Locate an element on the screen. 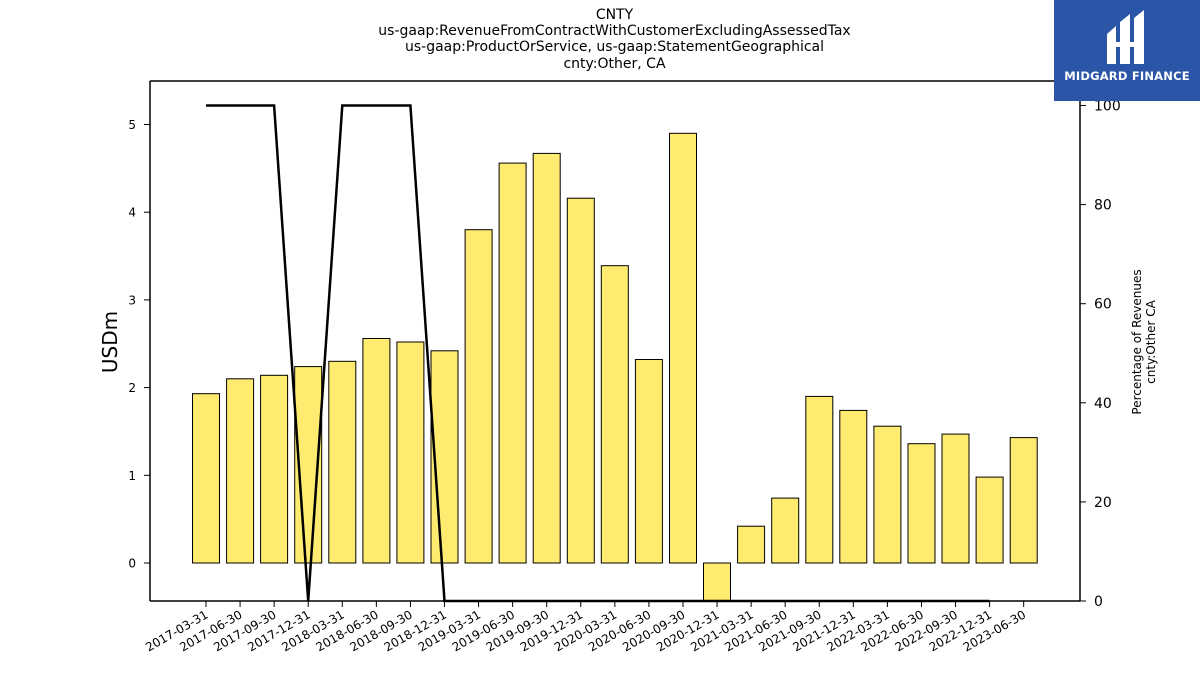 This screenshot has height=675, width=1200. brand-logo-text: MIDGARD FINANCE is located at coordinates (1127, 76).